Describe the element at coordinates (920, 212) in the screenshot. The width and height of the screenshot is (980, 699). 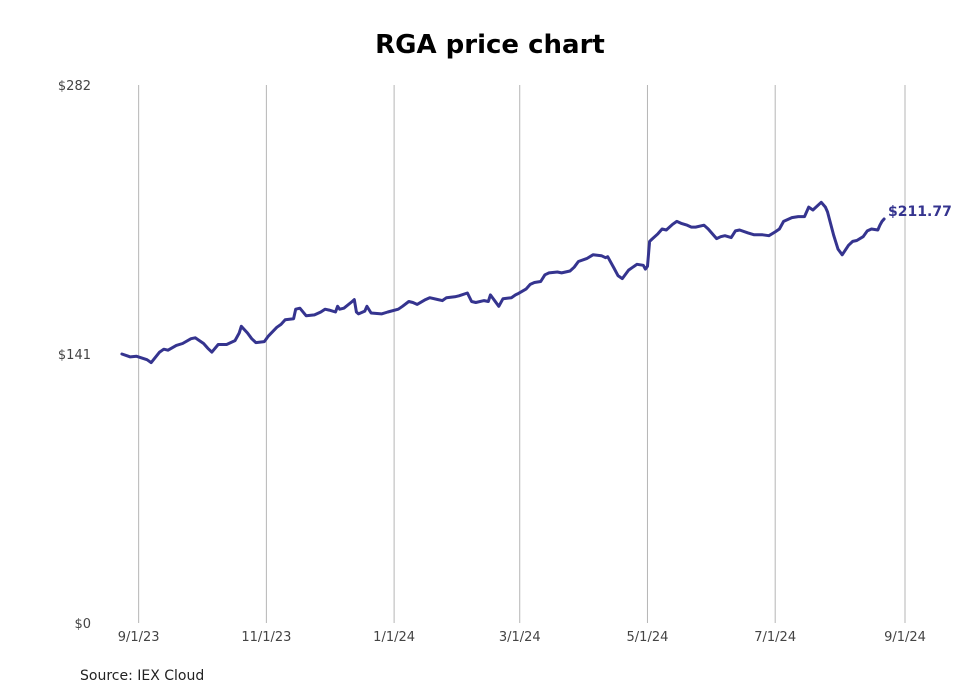
I see `last-price-label: $211.77` at that location.